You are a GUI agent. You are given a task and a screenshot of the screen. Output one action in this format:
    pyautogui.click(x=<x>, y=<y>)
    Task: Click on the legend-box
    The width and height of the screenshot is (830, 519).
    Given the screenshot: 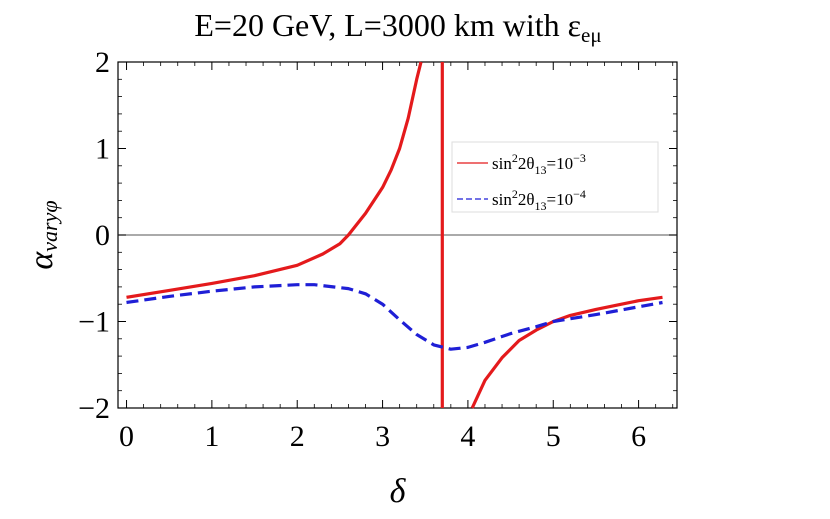 What is the action you would take?
    pyautogui.click(x=555, y=177)
    